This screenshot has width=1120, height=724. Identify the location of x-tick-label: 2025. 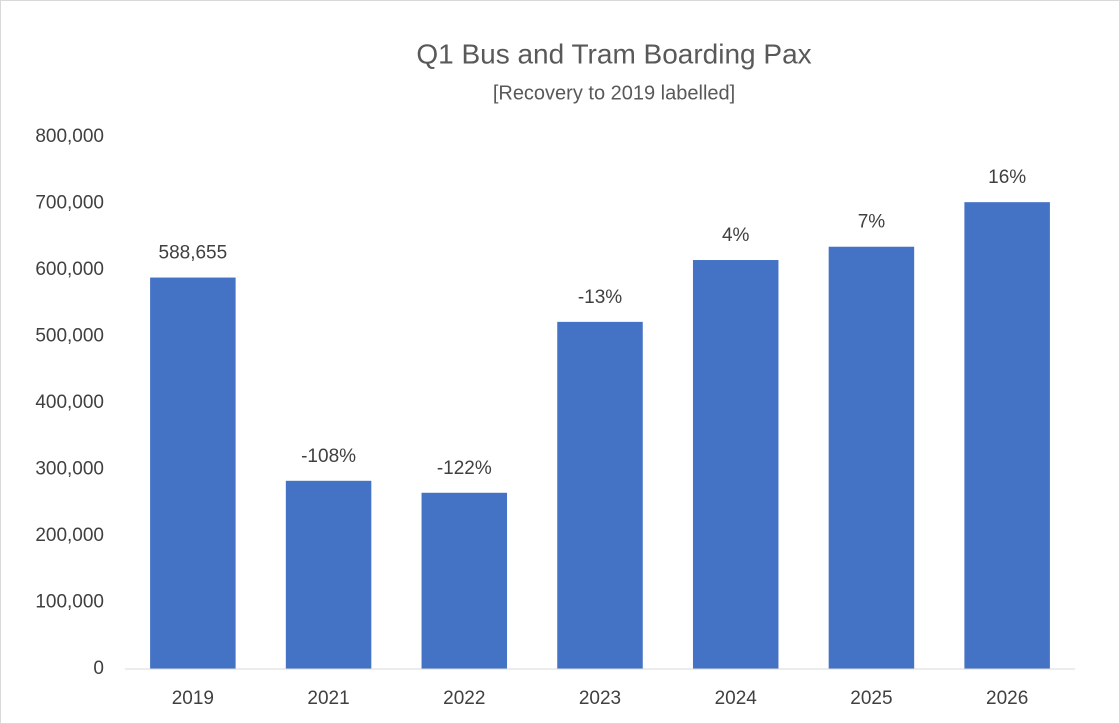
(871, 698).